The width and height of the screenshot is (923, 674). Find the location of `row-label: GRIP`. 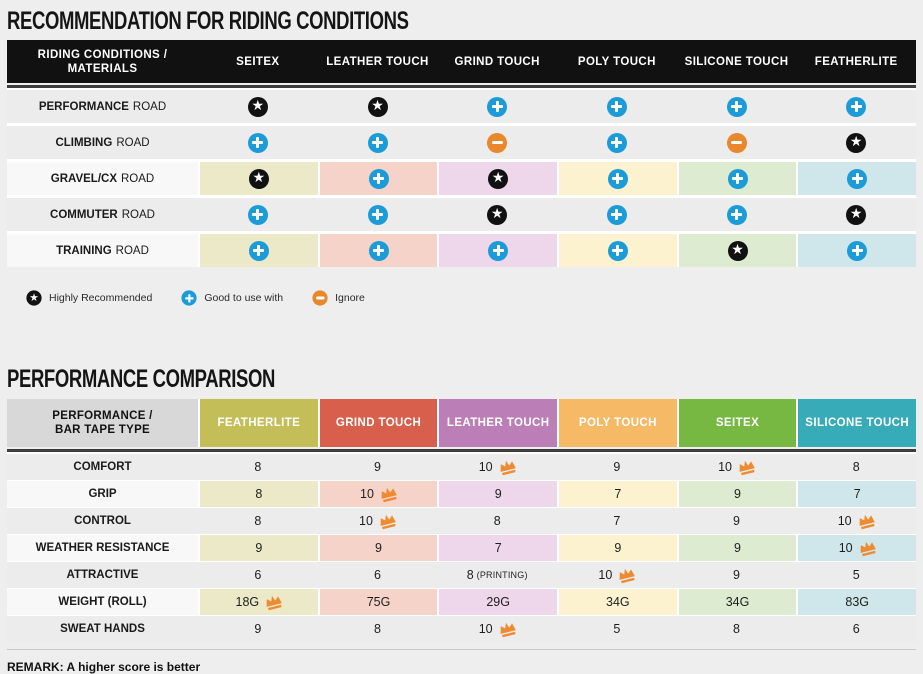

row-label: GRIP is located at coordinates (102, 494).